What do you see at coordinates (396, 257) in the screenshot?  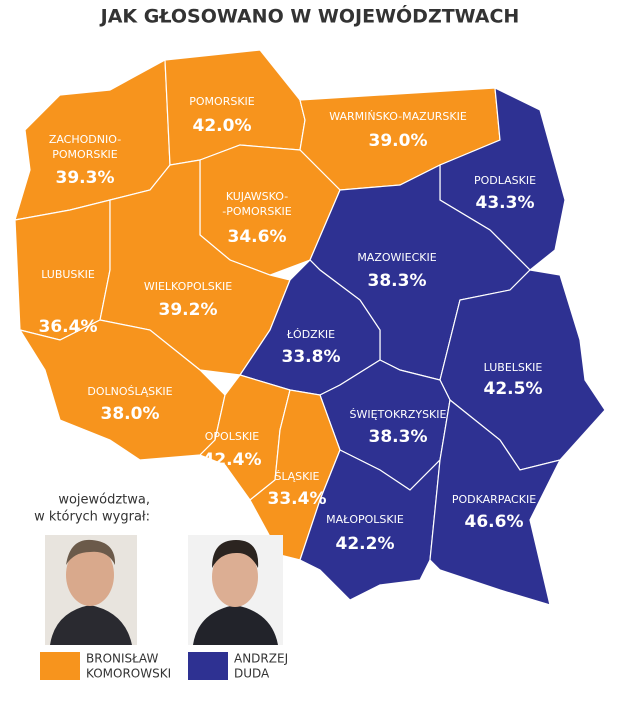 I see `region-name: MAZOWIECKIE` at bounding box center [396, 257].